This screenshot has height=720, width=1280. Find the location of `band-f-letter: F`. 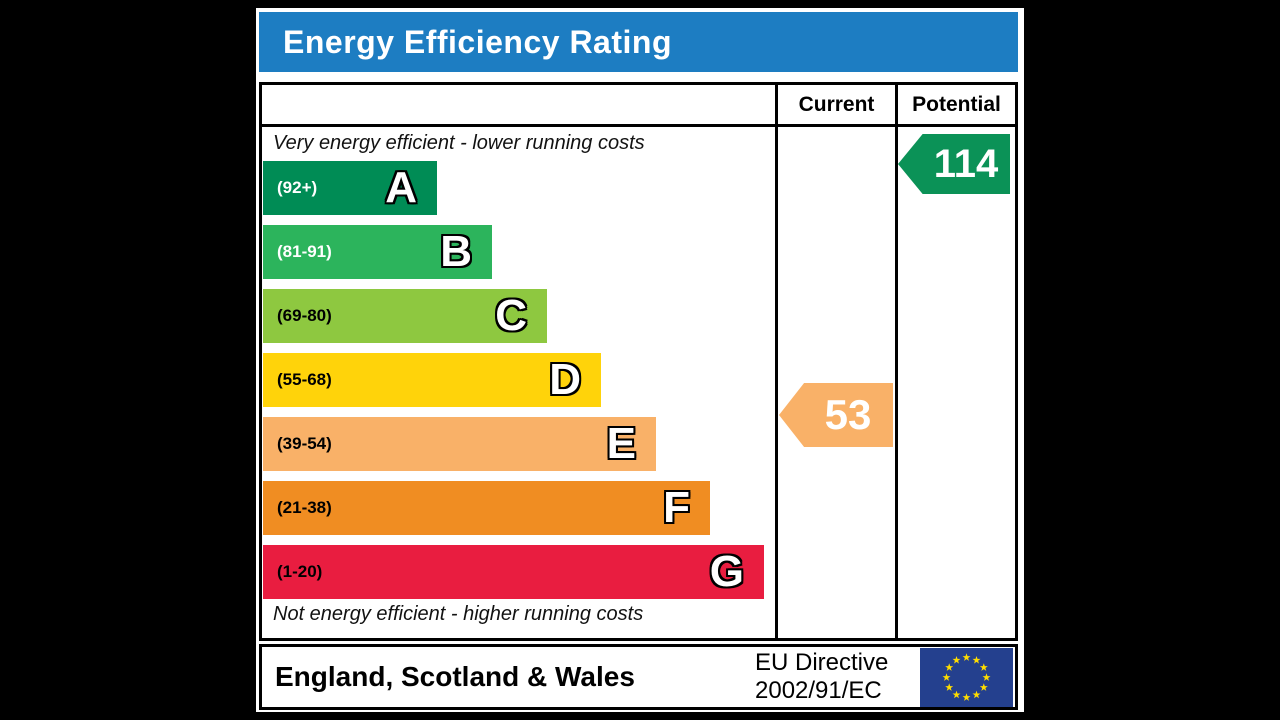

band-f-letter: F is located at coordinates (676, 507).